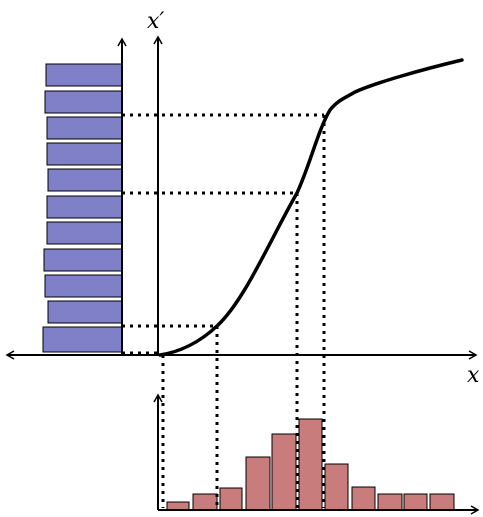 The image size is (483, 517). I want to click on bottom-histogram, so click(310, 464).